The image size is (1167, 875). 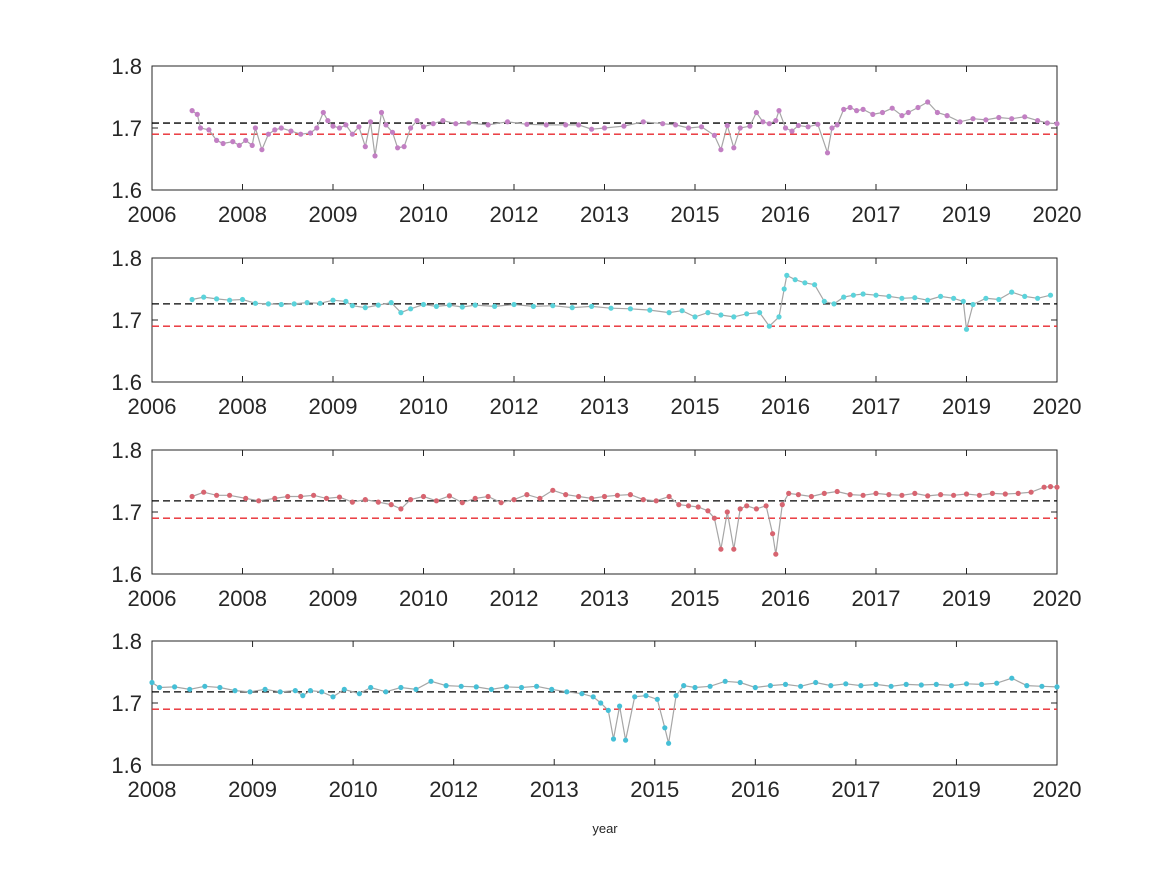 What do you see at coordinates (1057, 214) in the screenshot?
I see `x-tick-label: 2020` at bounding box center [1057, 214].